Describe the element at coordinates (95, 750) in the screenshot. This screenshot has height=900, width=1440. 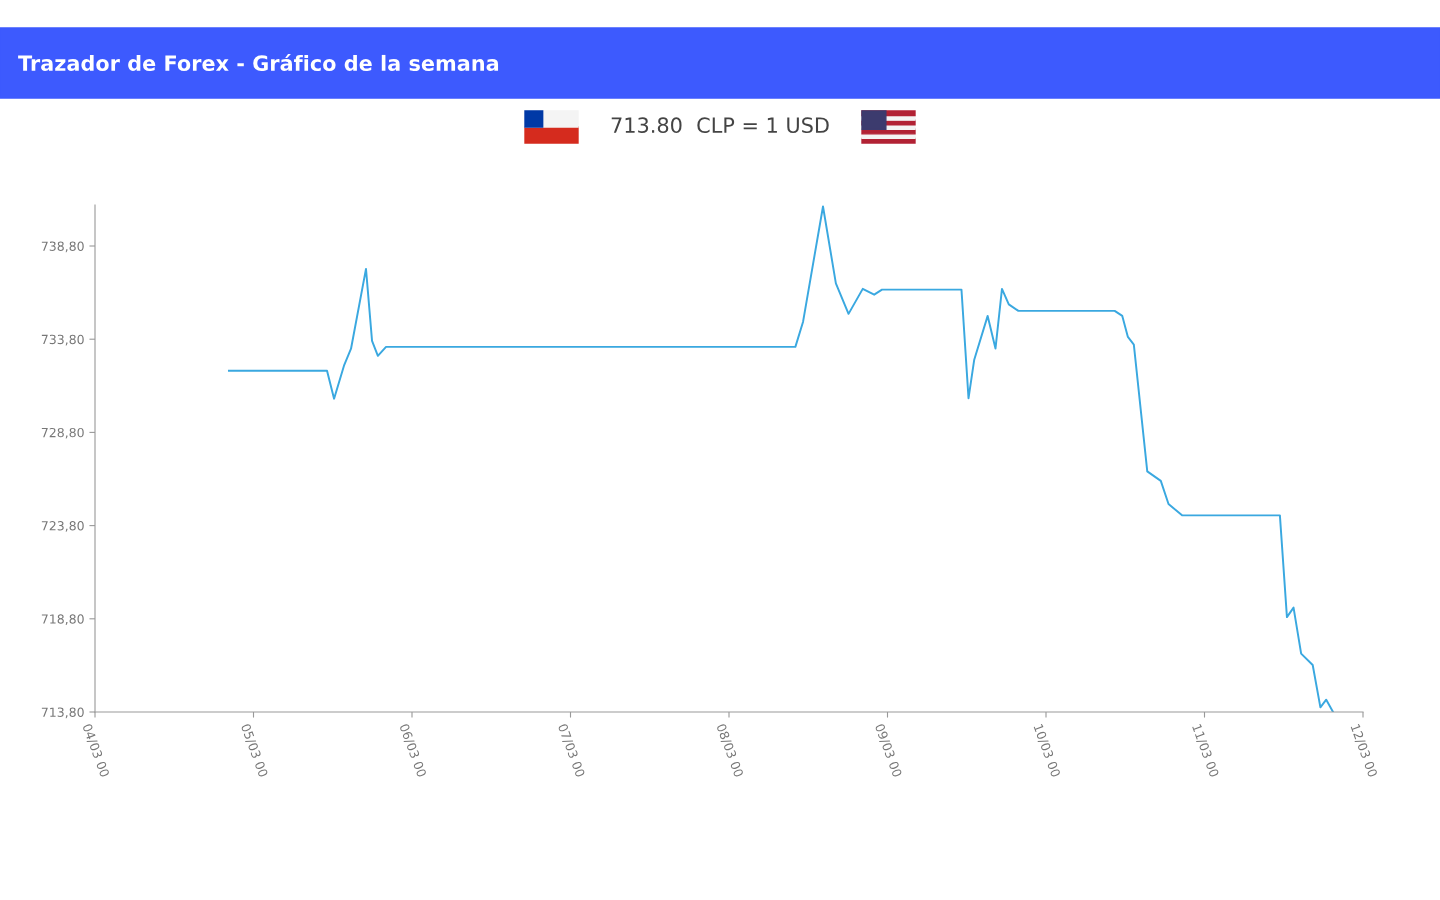
I see `x-tick-label: 04/03 00` at that location.